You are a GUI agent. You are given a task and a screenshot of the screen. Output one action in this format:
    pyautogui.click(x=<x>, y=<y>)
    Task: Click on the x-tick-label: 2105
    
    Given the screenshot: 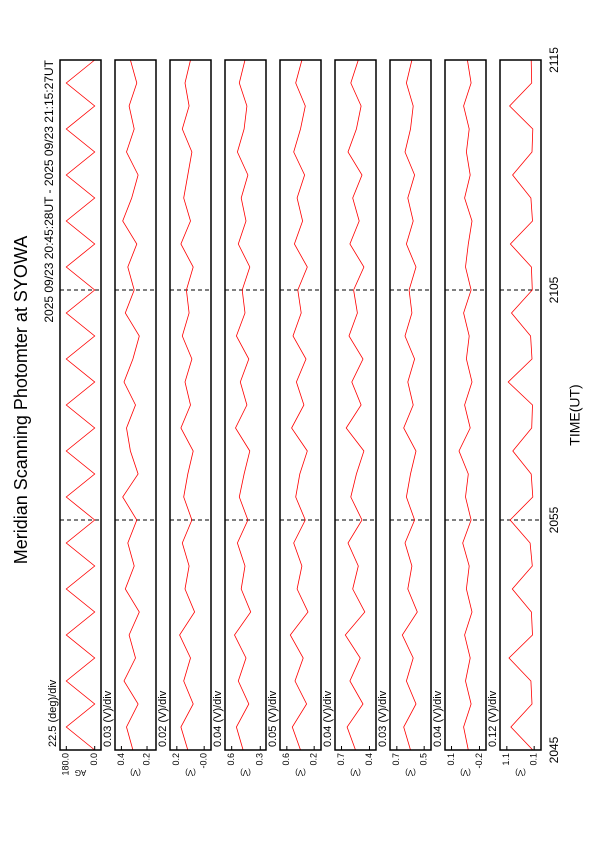 What is the action you would take?
    pyautogui.click(x=554, y=289)
    